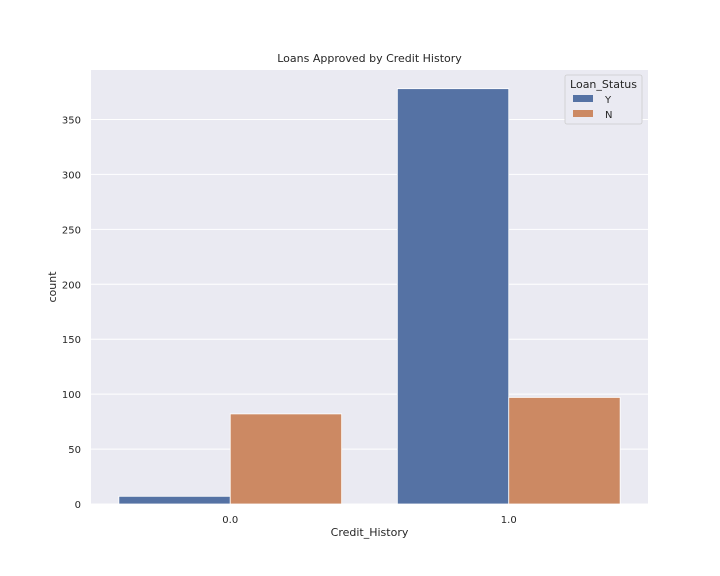  Describe the element at coordinates (230, 520) in the screenshot. I see `x-tick-label: 0.0` at that location.